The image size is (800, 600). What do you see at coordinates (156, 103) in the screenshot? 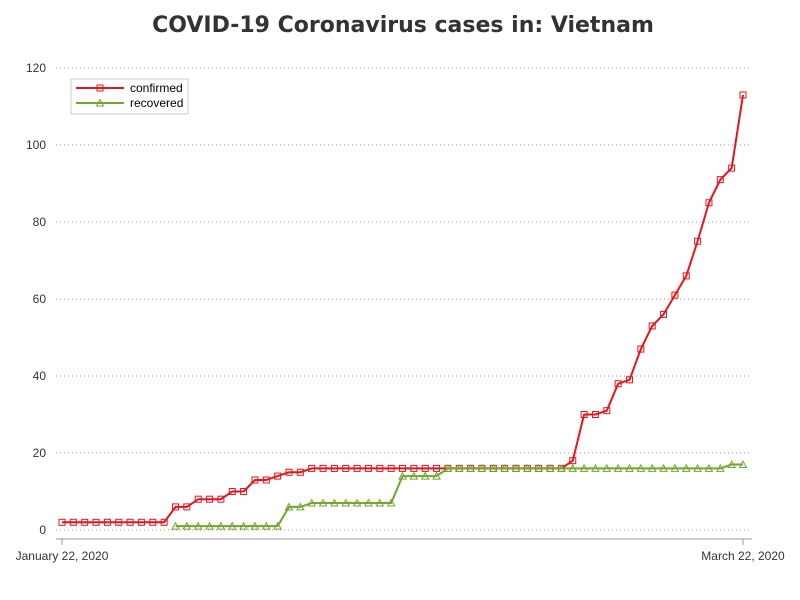
I see `legend-label: recovered` at bounding box center [156, 103].